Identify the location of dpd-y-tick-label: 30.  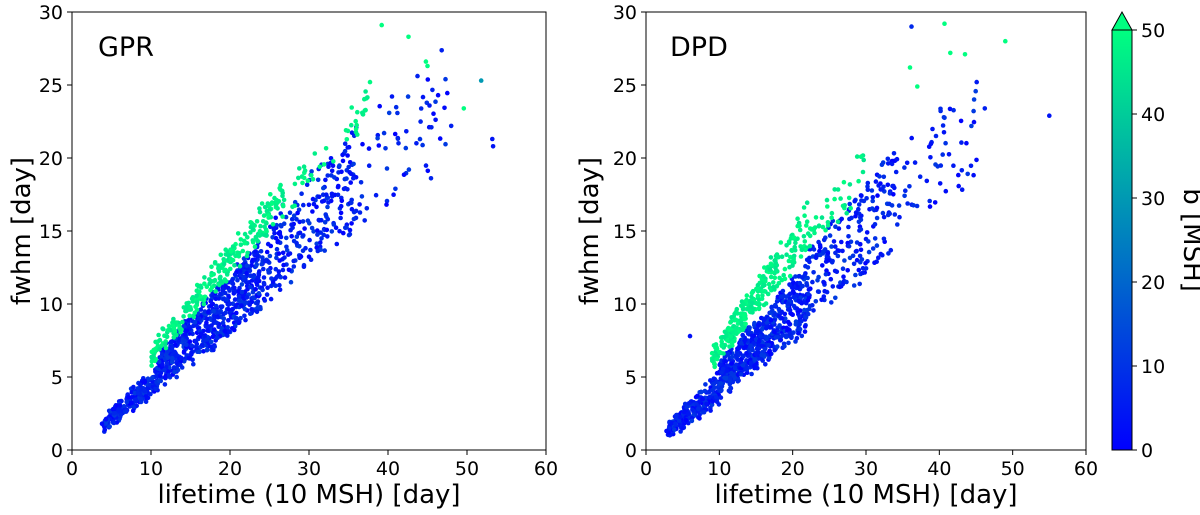
(625, 13).